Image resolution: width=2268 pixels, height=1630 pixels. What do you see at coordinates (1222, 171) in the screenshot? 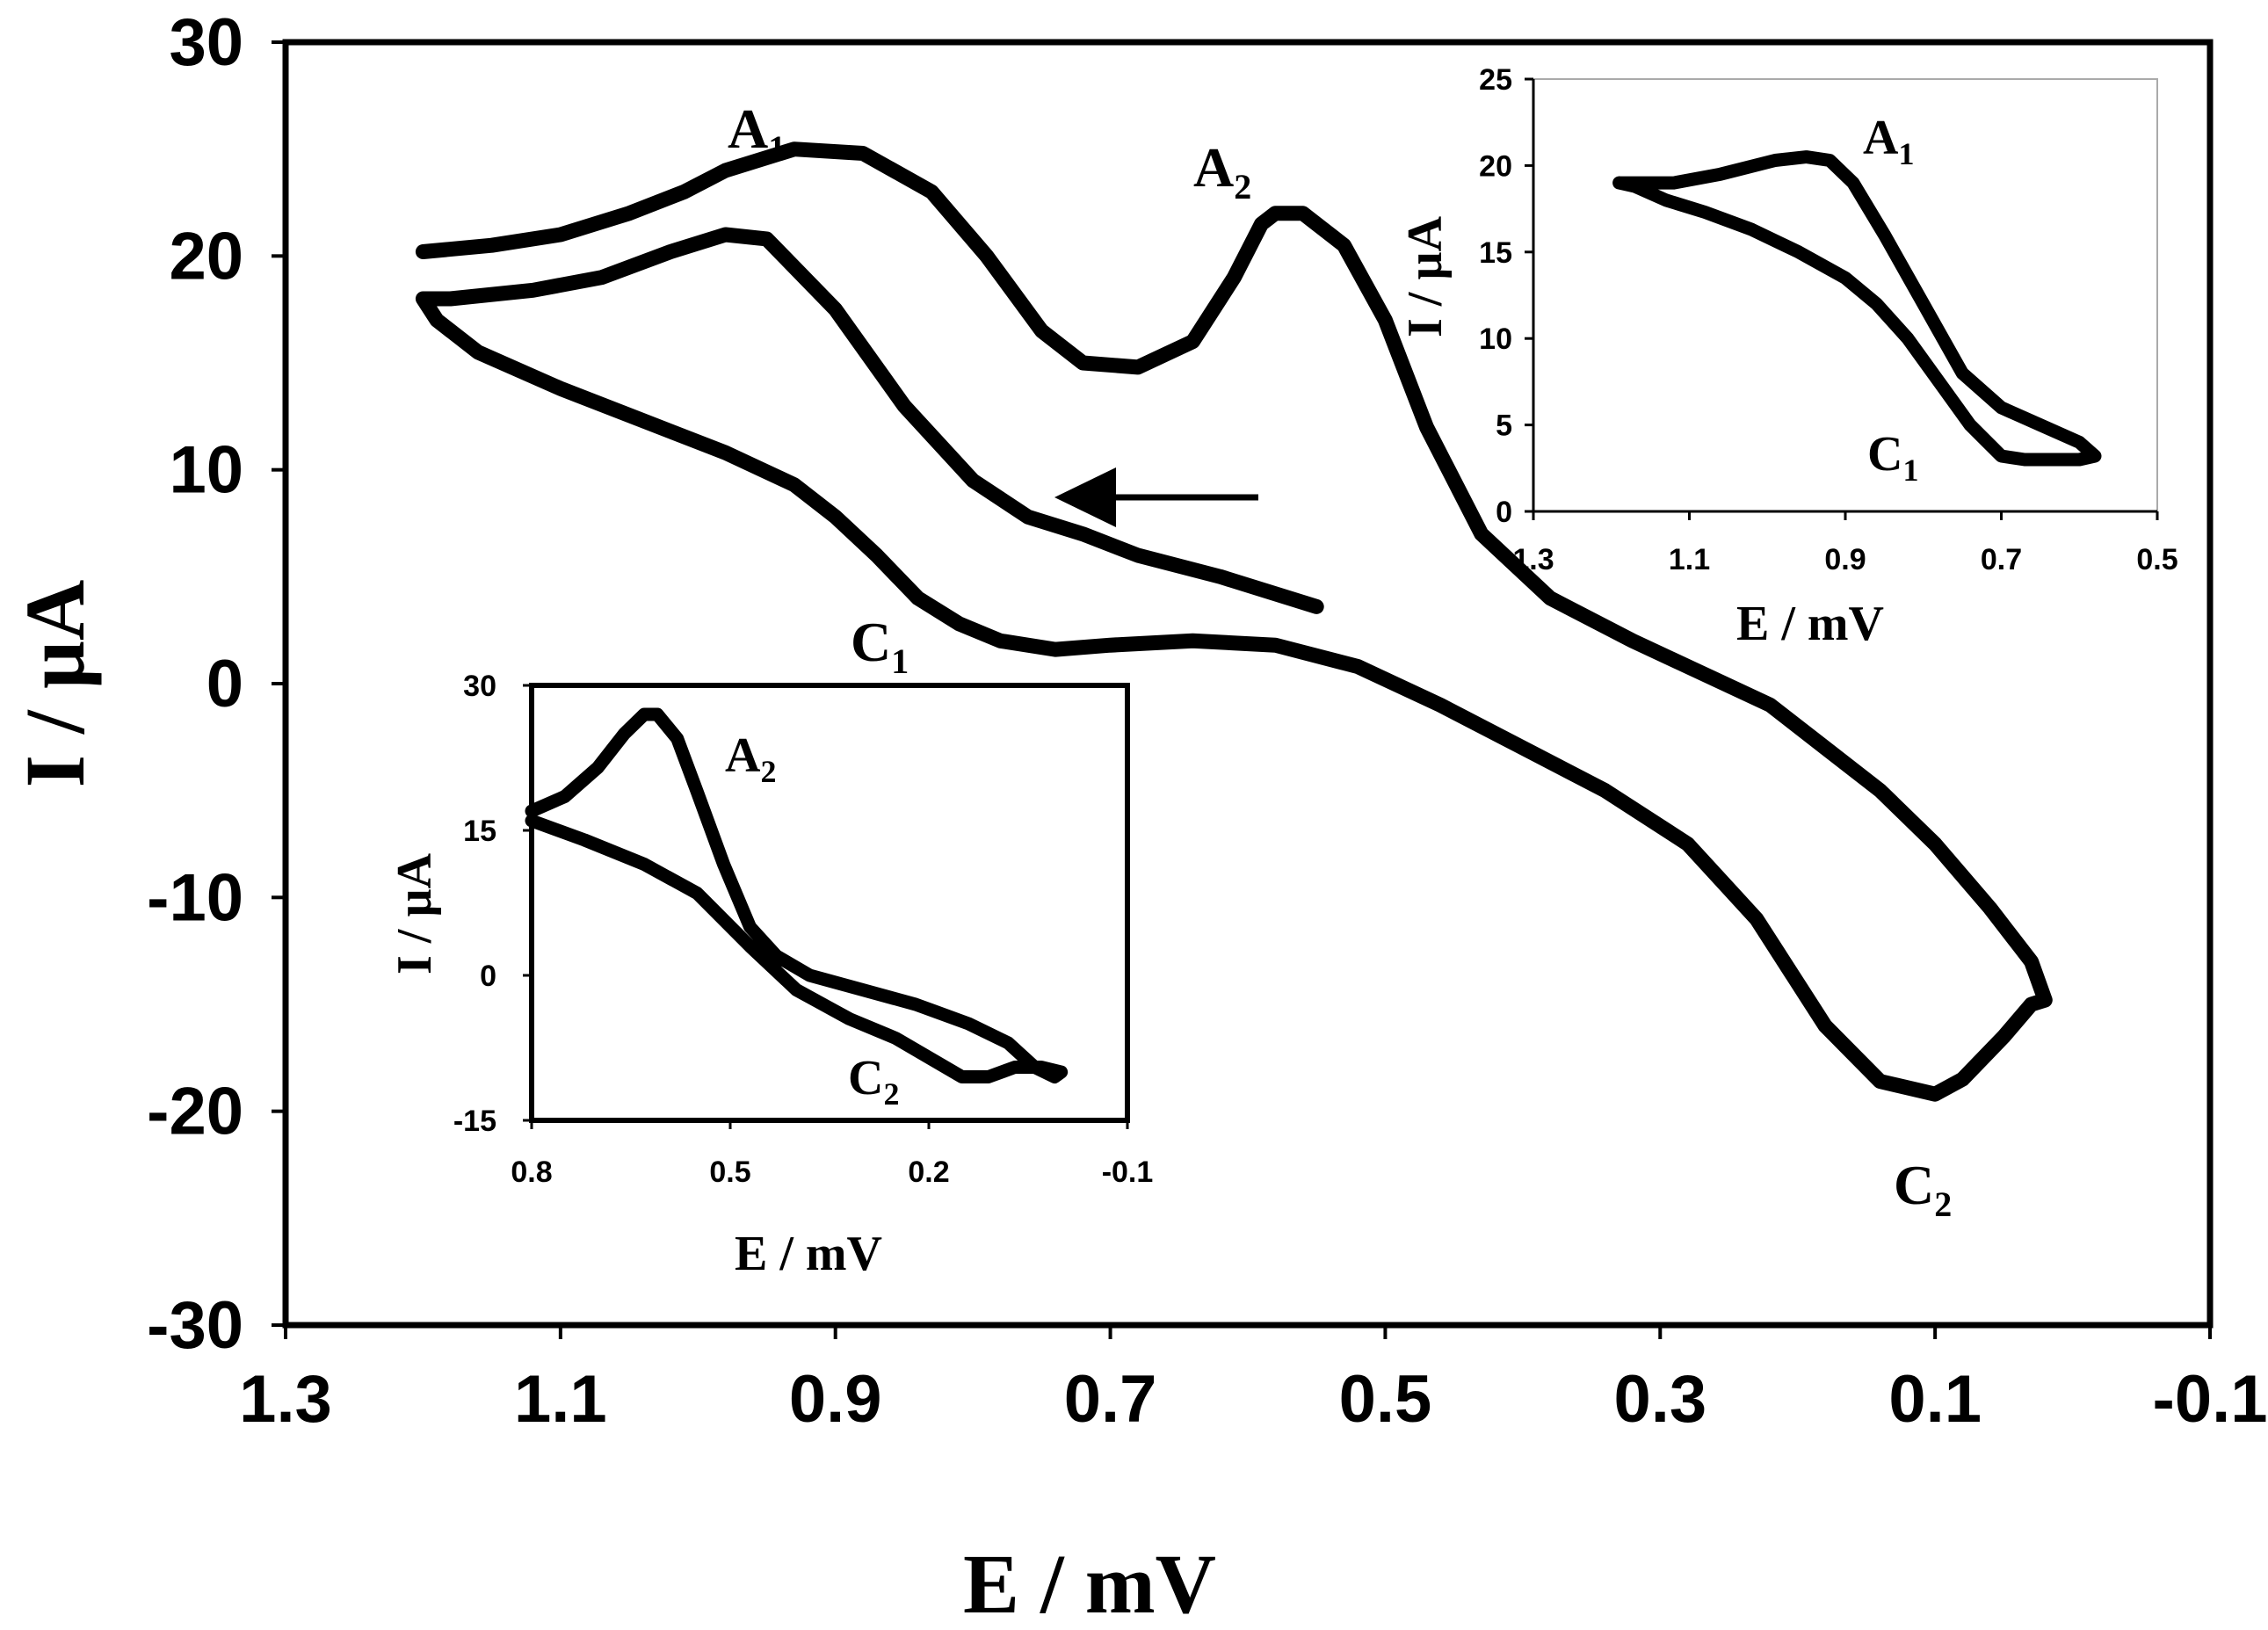
I see `main-annotation-a2: A2` at bounding box center [1222, 171].